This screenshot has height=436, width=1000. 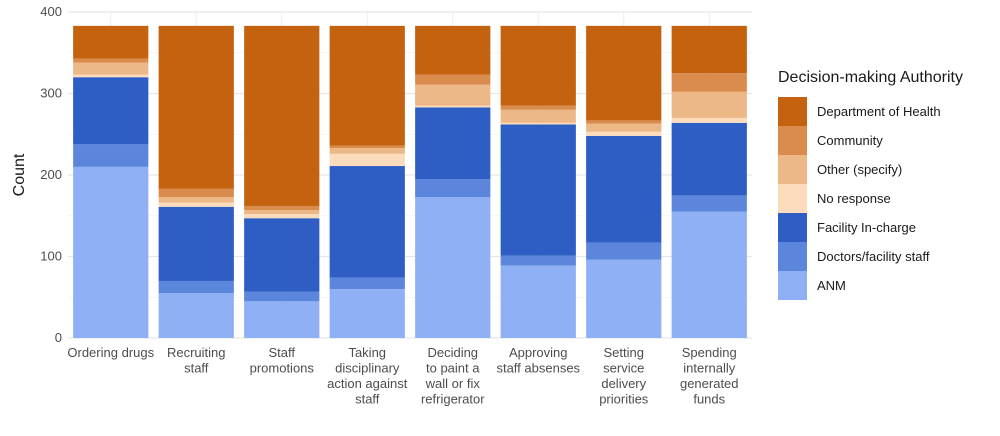 What do you see at coordinates (367, 376) in the screenshot?
I see `x-category-label: Taking disciplinary action against staff` at bounding box center [367, 376].